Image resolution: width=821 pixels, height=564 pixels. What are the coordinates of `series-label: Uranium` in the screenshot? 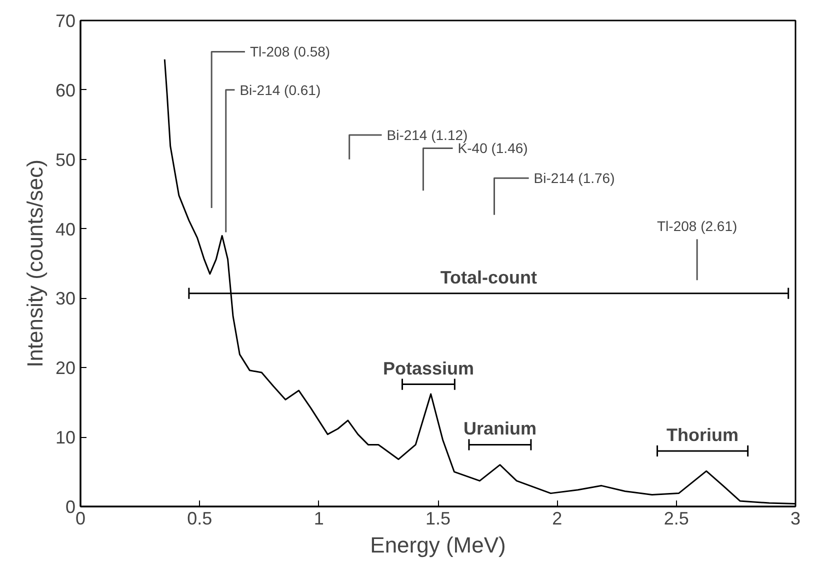 It's located at (499, 428).